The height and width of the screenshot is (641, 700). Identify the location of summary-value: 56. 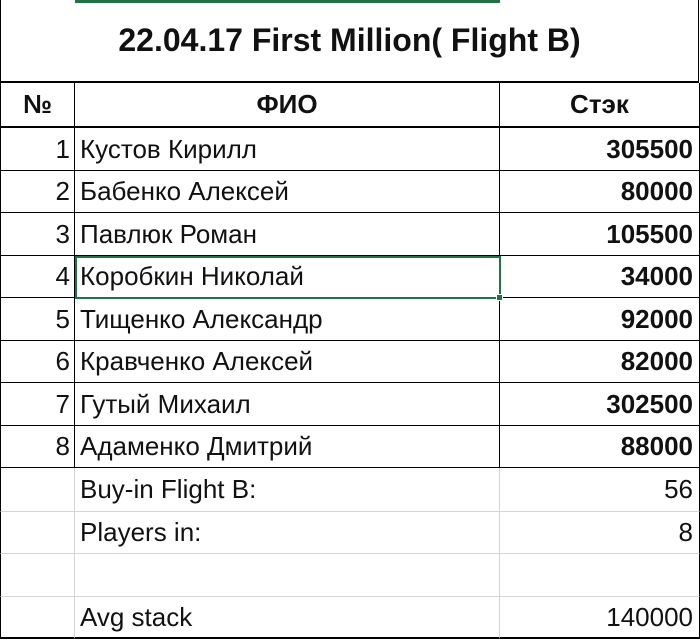
(600, 490).